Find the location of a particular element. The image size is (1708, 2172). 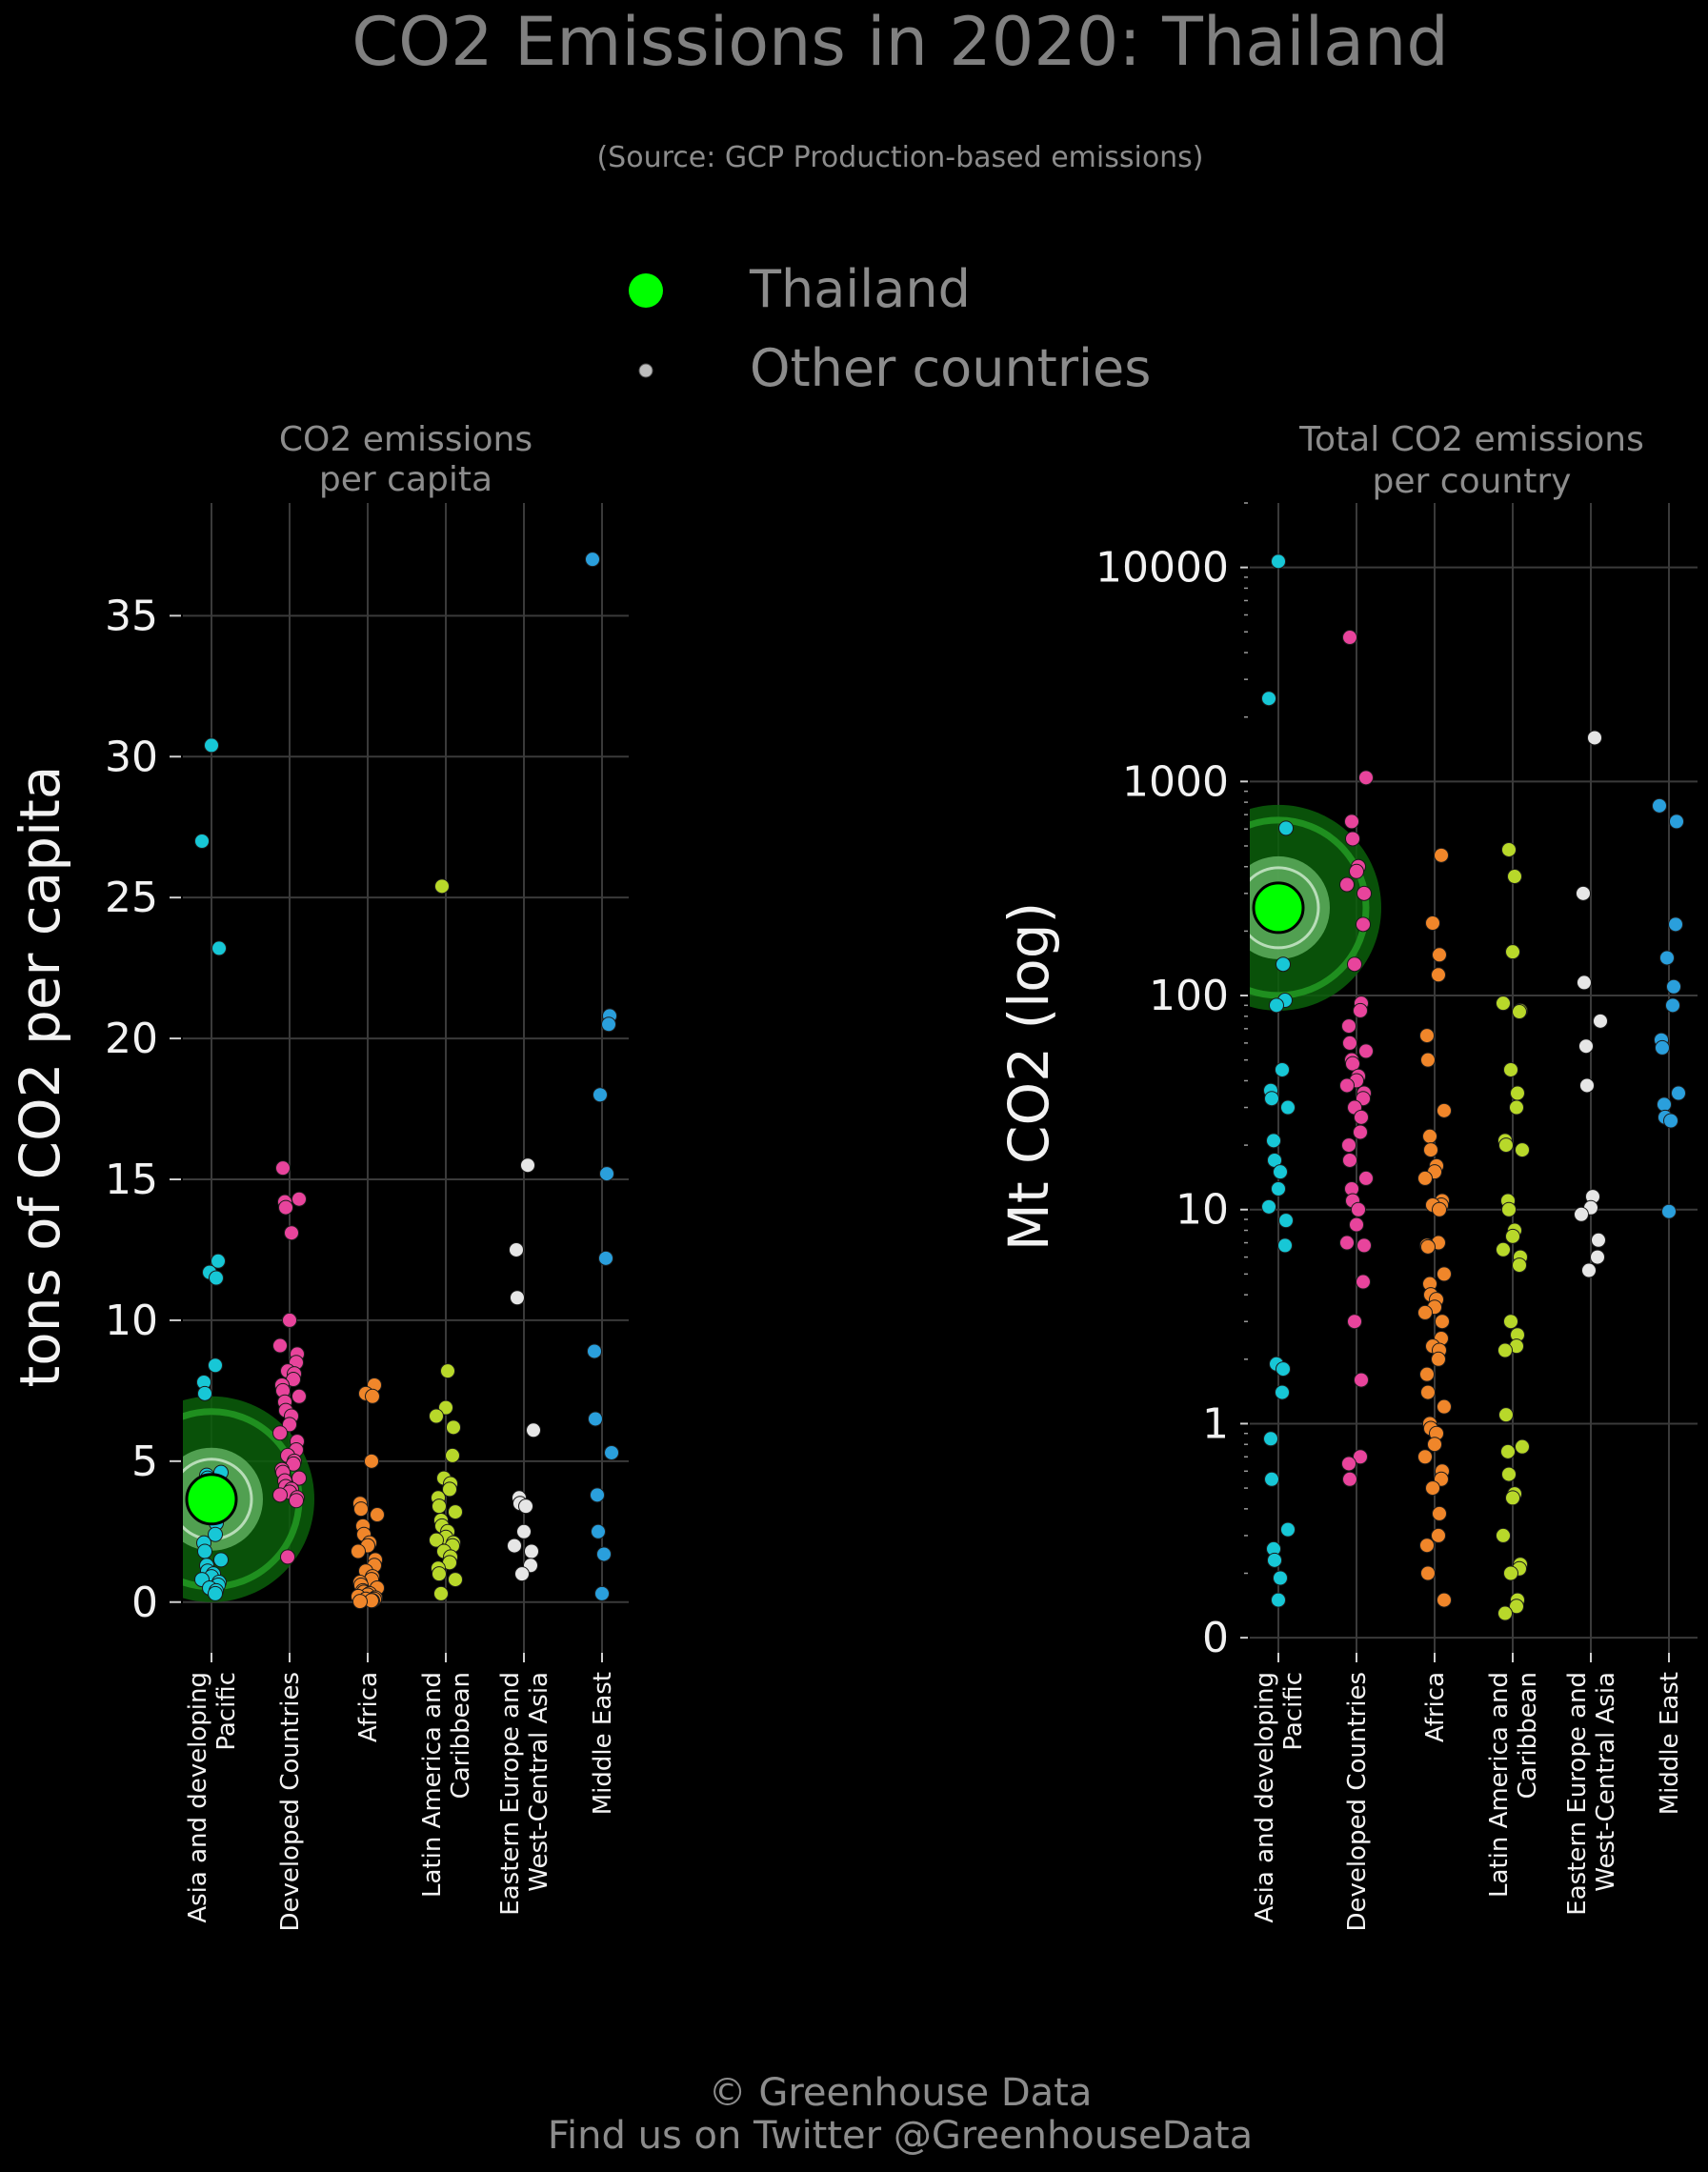

x-tick-label-middle-east: Middle East is located at coordinates (1670, 1743).